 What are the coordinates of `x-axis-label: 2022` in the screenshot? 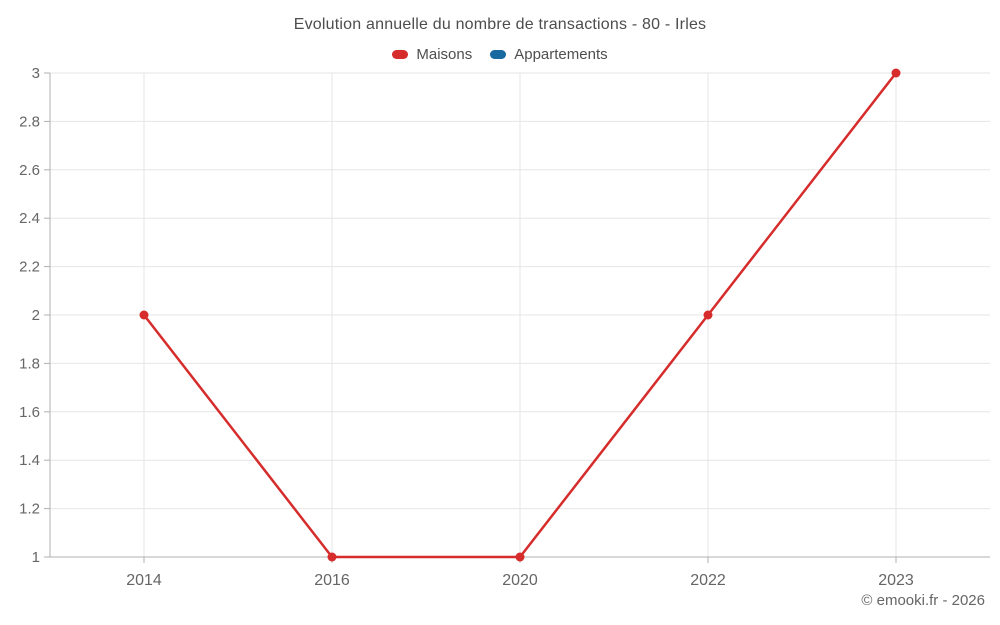 It's located at (708, 580).